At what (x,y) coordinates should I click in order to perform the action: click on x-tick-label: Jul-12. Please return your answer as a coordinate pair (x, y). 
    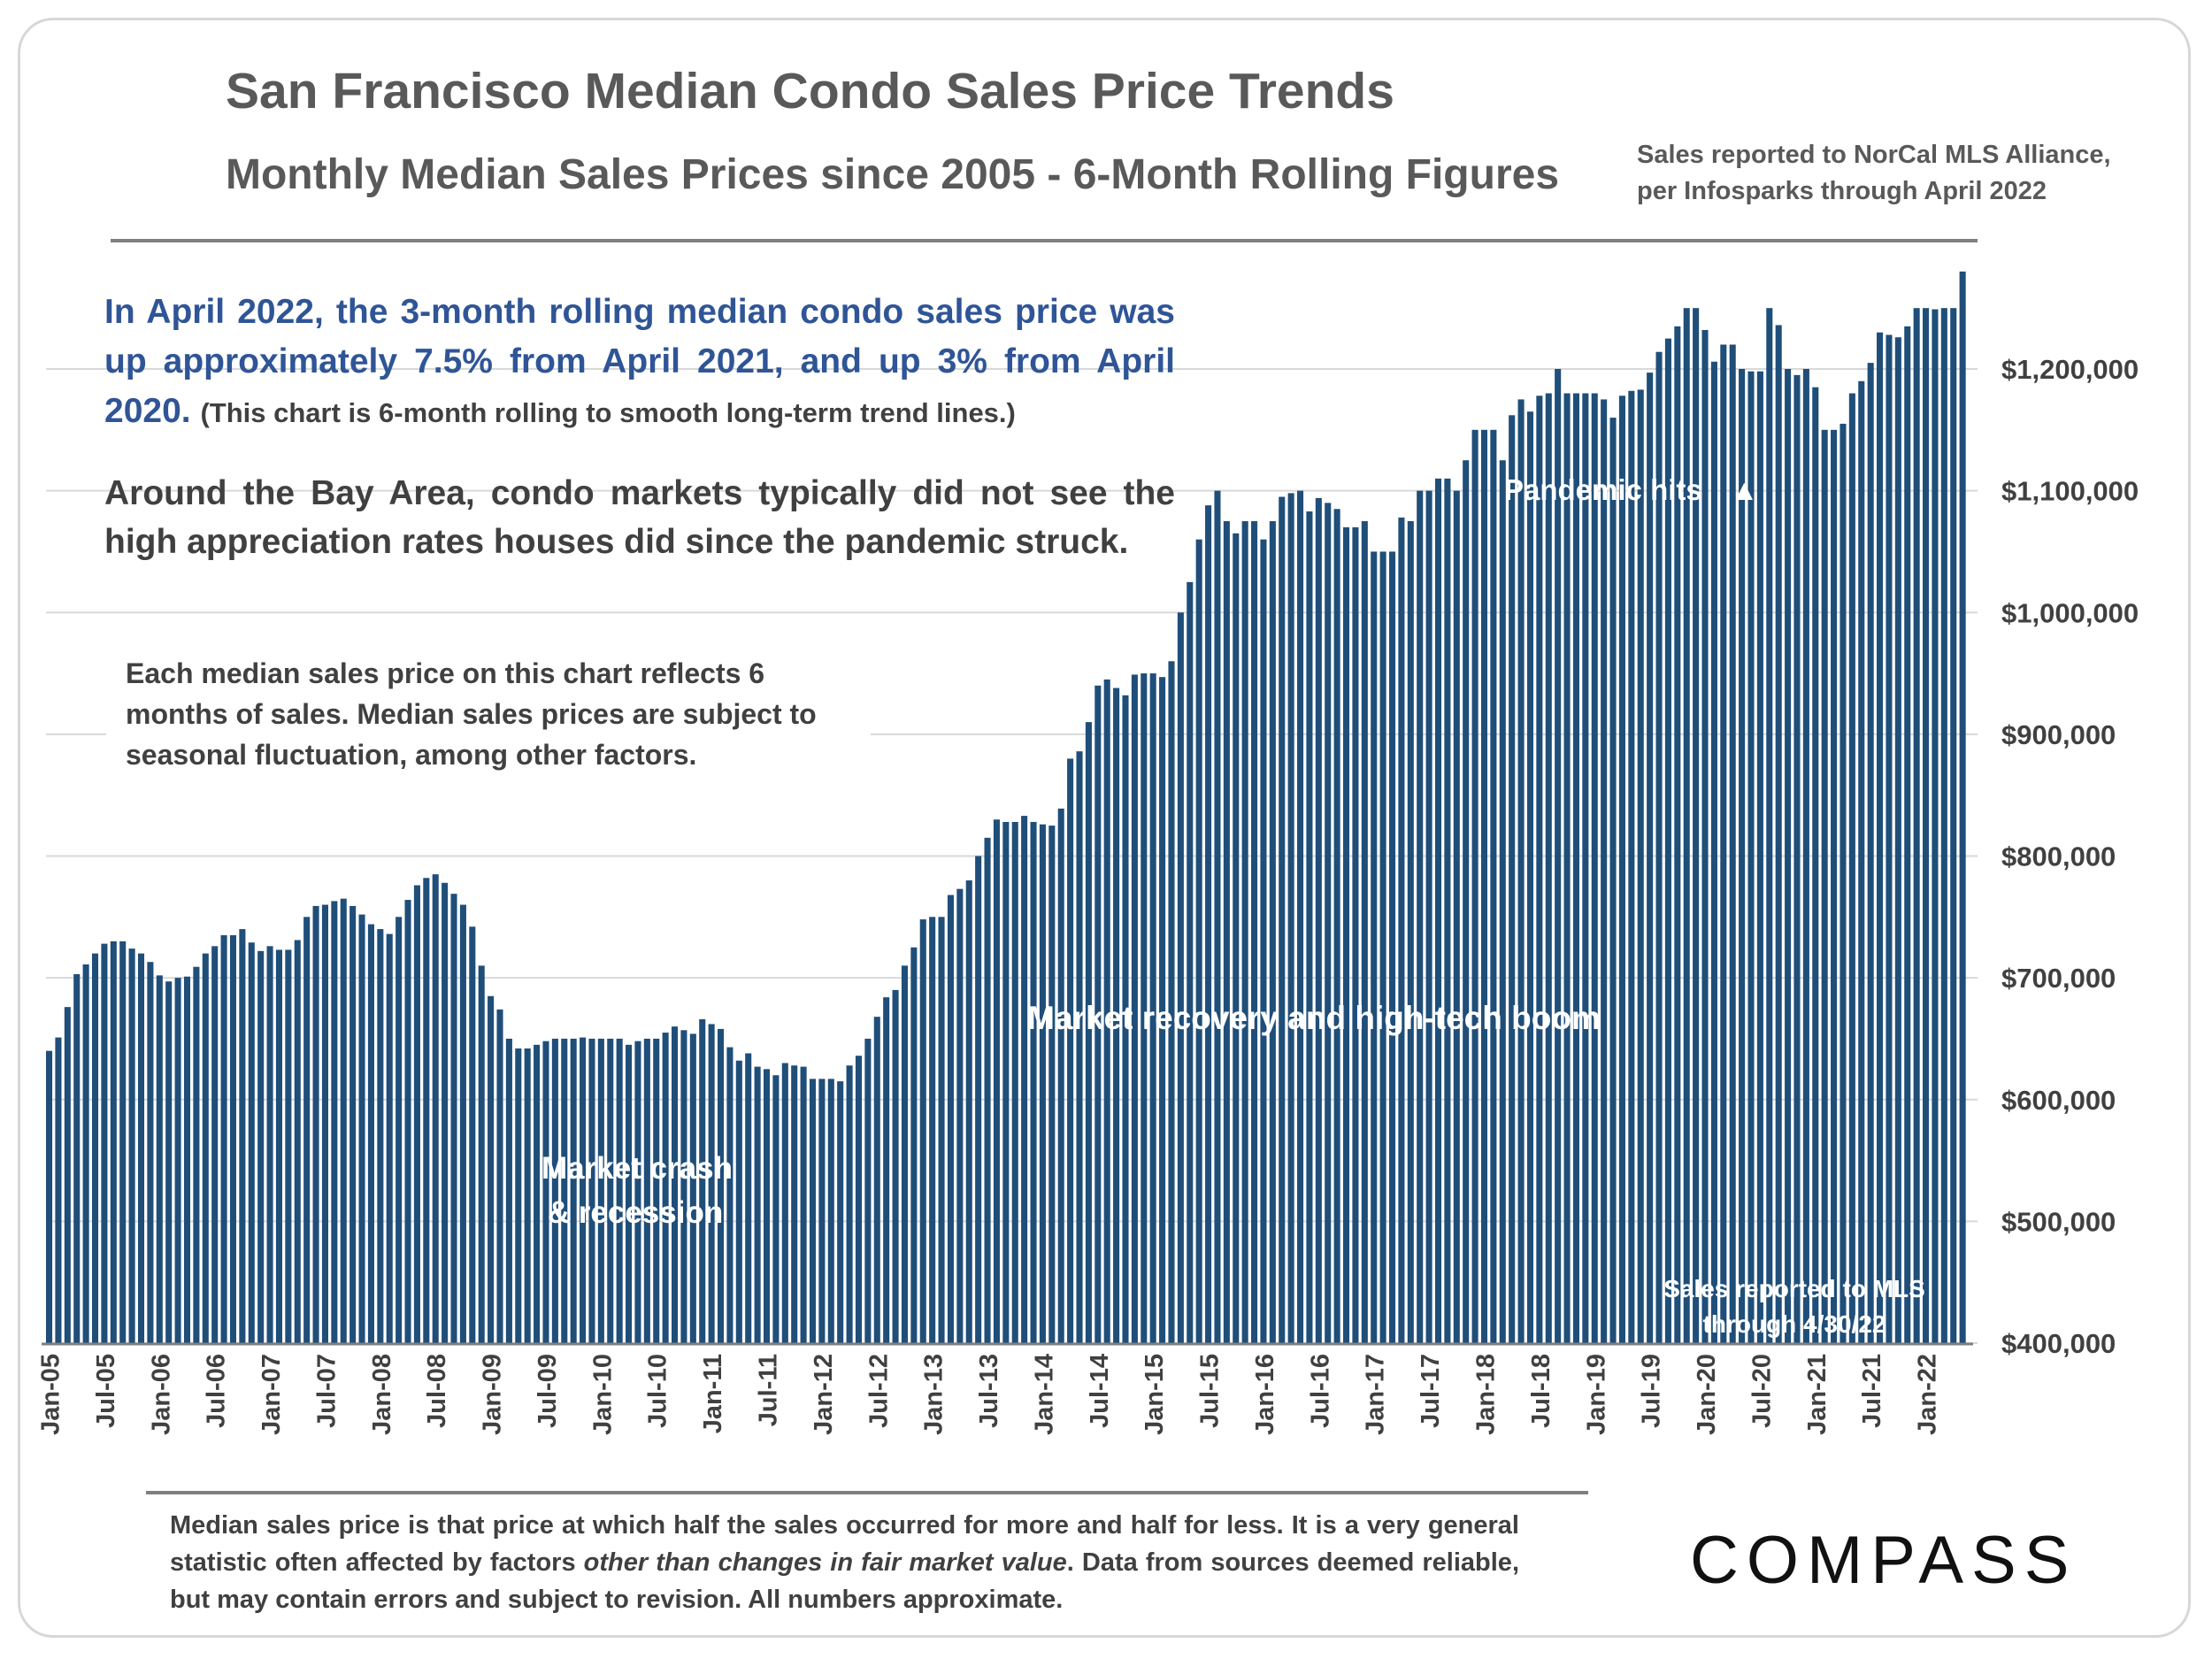
    Looking at the image, I should click on (879, 1391).